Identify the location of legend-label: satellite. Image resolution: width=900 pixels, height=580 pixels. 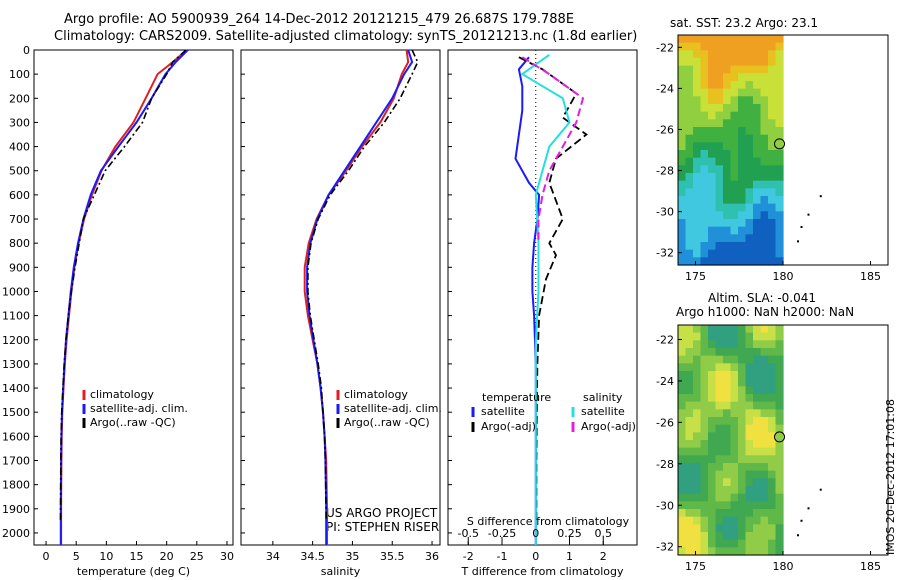
(603, 411).